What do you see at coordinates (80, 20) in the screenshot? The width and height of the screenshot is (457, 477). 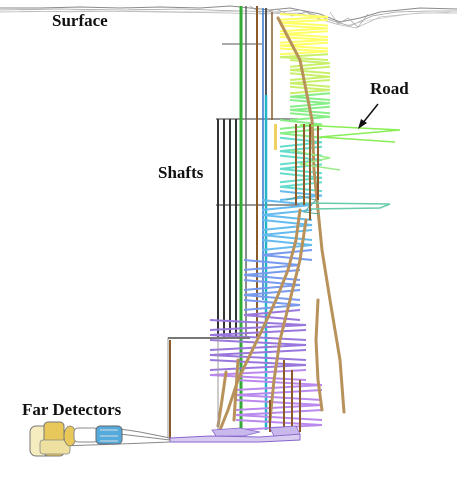 I see `surface-label: Surface` at bounding box center [80, 20].